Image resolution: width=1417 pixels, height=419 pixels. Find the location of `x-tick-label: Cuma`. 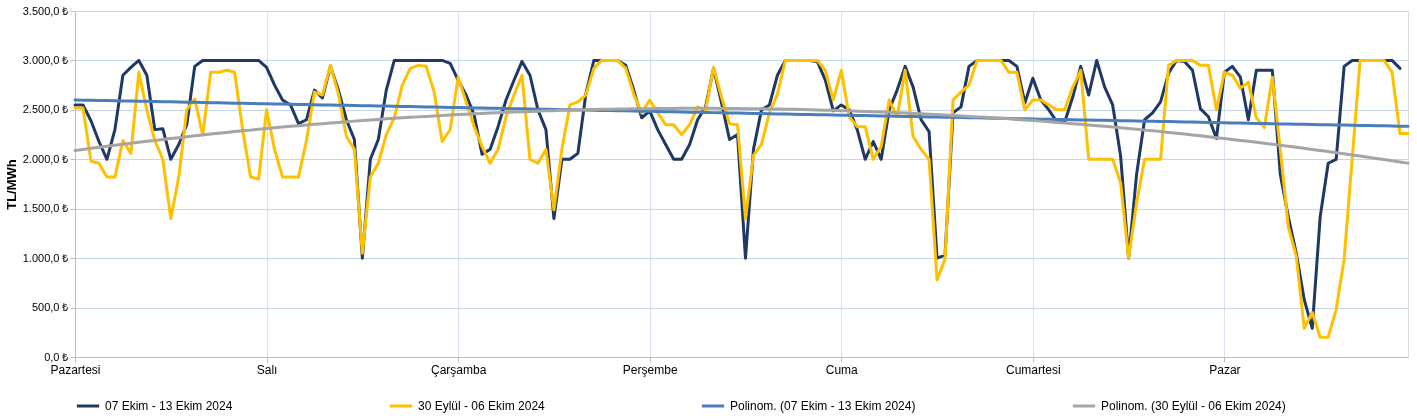

x-tick-label: Cuma is located at coordinates (842, 369).